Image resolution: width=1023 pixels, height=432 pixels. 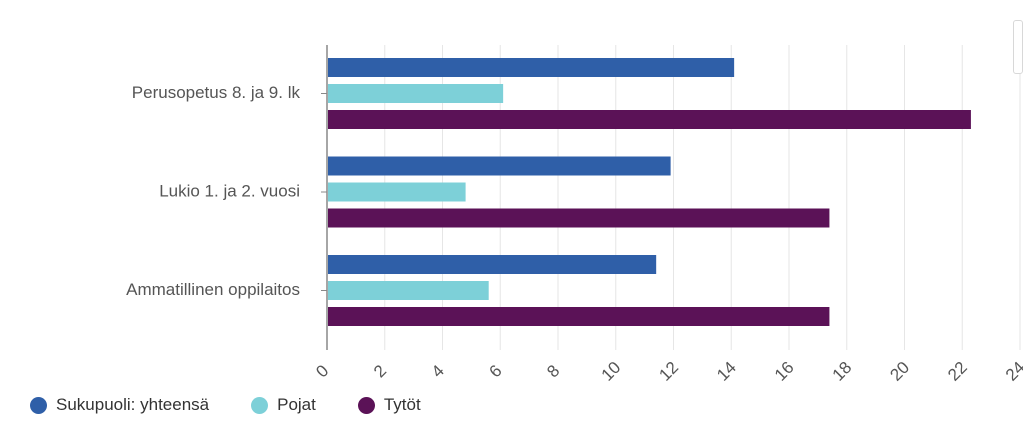 What do you see at coordinates (495, 371) in the screenshot?
I see `x-tick-label: 6` at bounding box center [495, 371].